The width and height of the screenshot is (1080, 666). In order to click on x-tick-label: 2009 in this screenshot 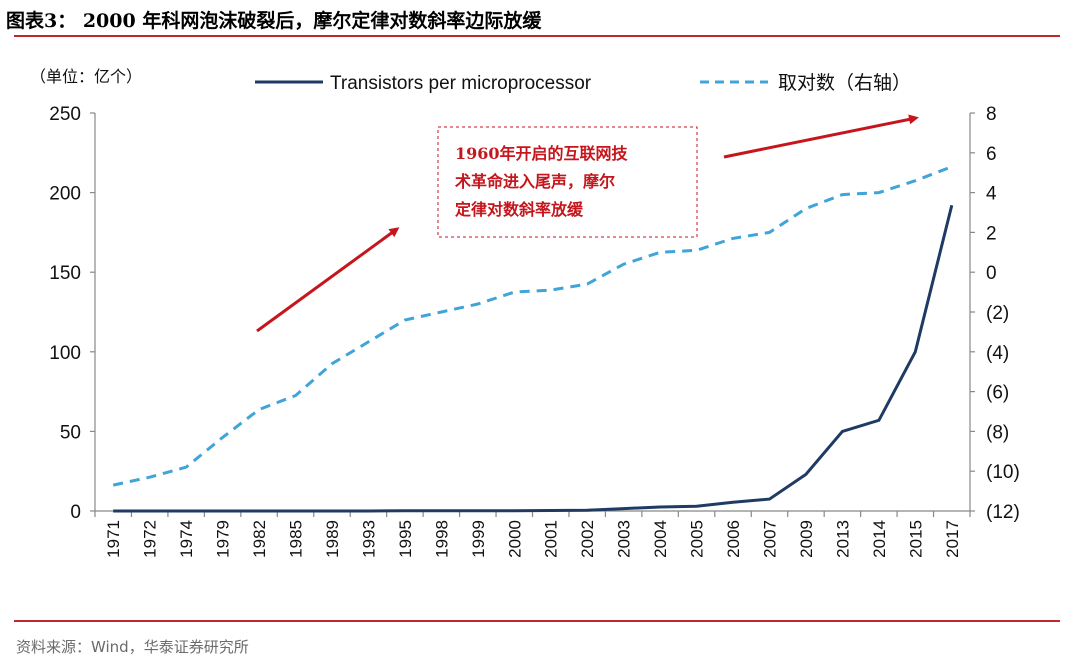, I will do `click(806, 539)`.